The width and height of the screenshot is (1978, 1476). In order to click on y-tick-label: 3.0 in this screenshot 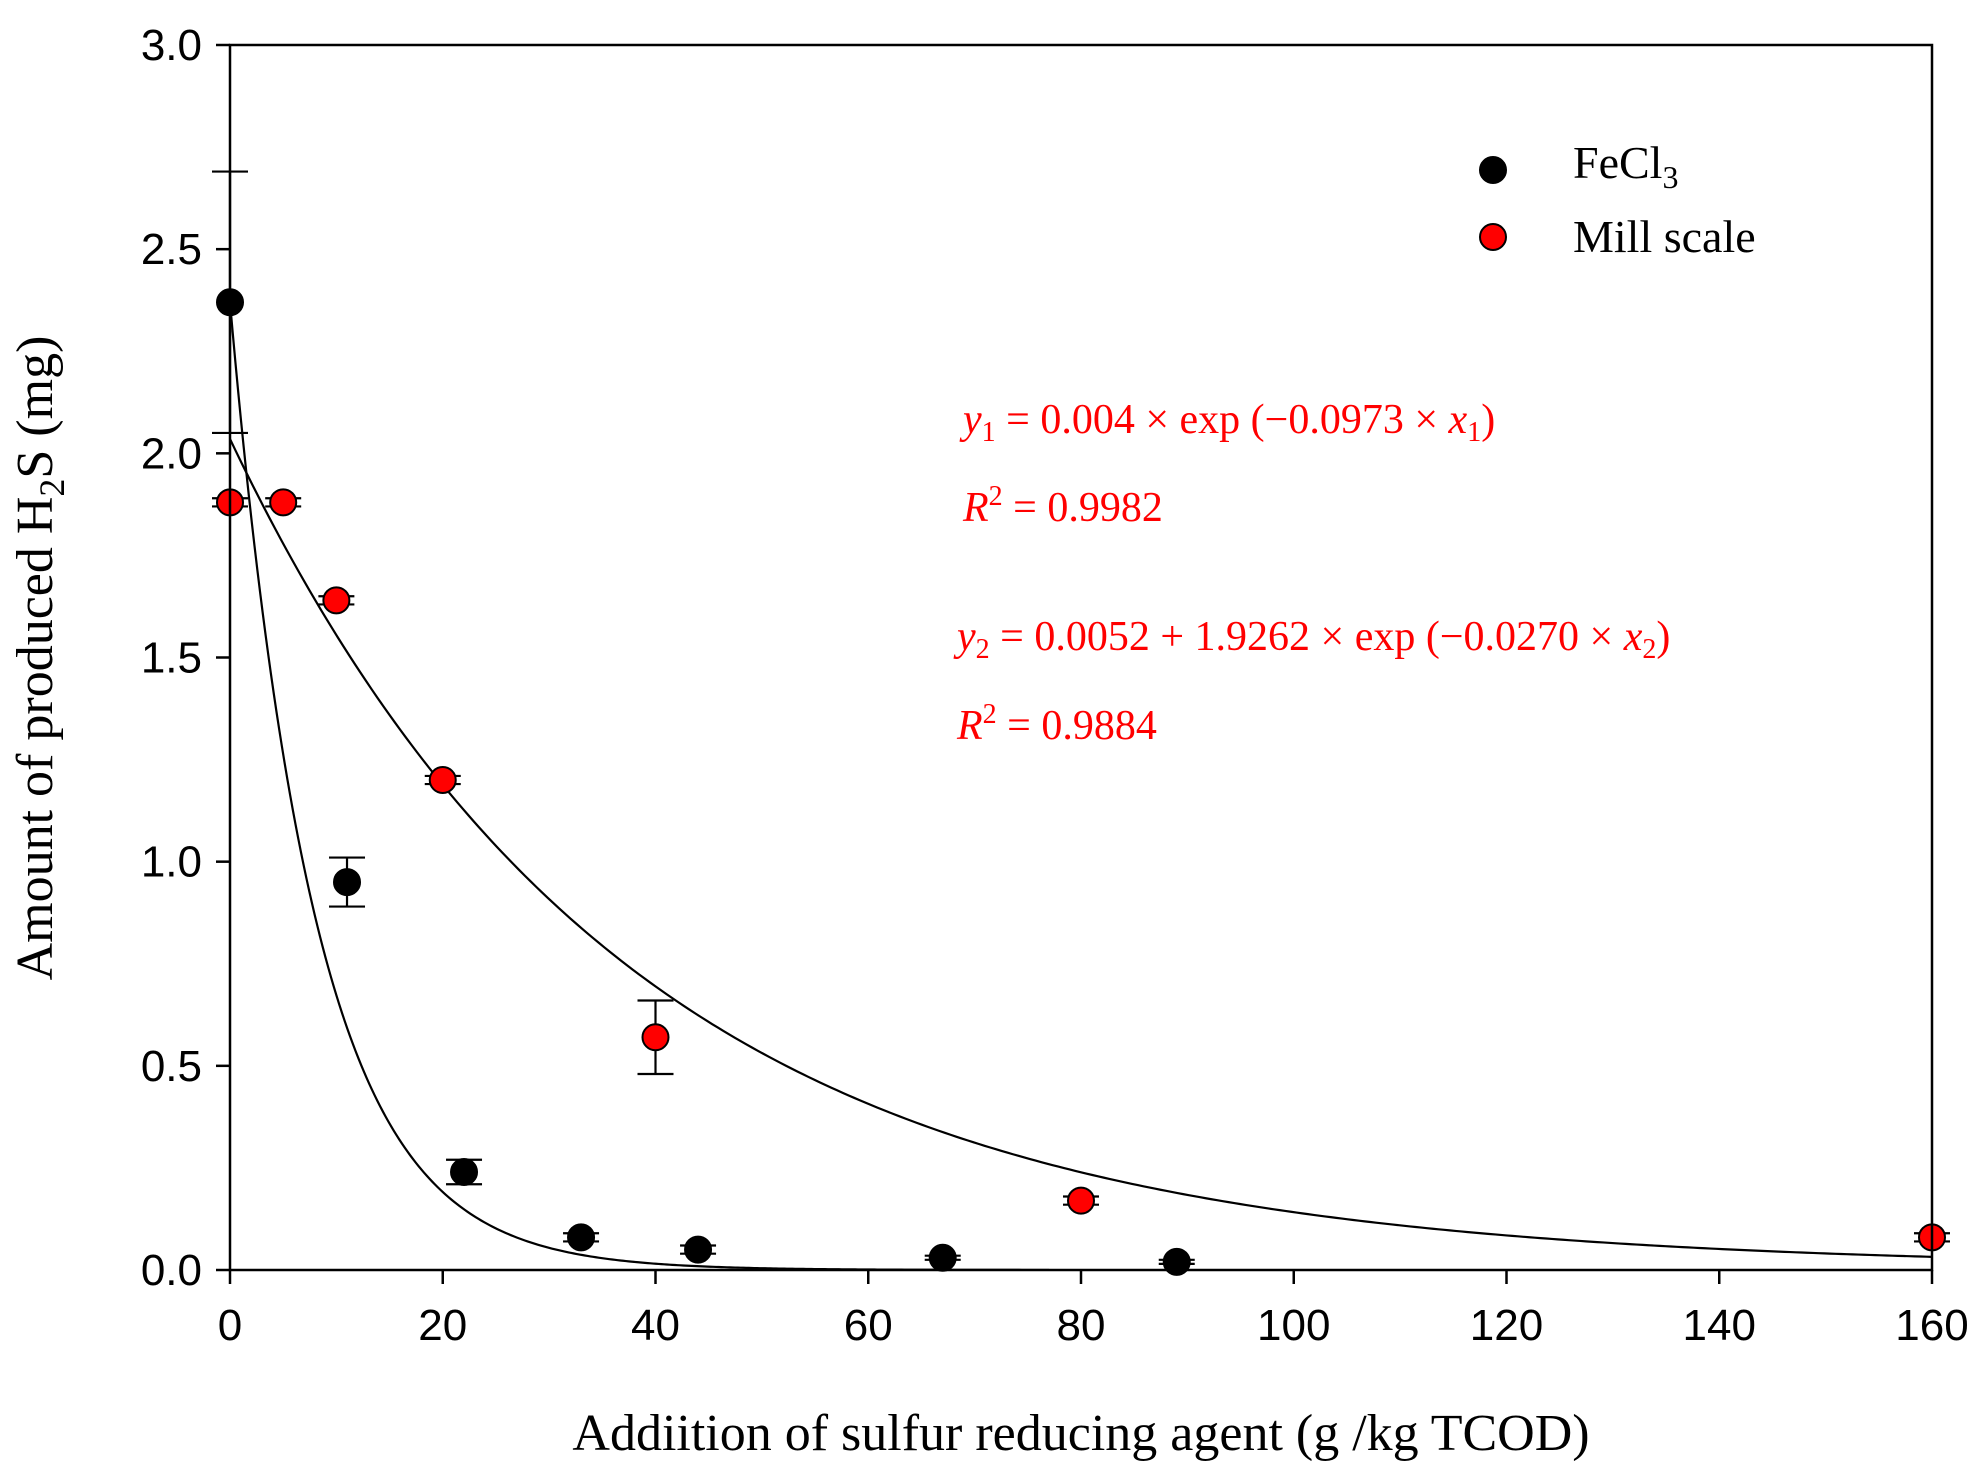, I will do `click(171, 45)`.